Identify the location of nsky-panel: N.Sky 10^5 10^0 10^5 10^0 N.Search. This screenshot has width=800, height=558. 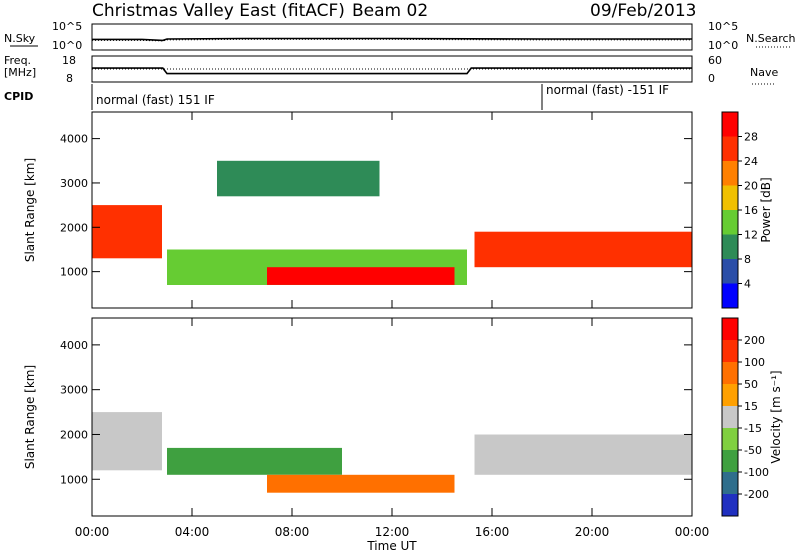
(400, 36).